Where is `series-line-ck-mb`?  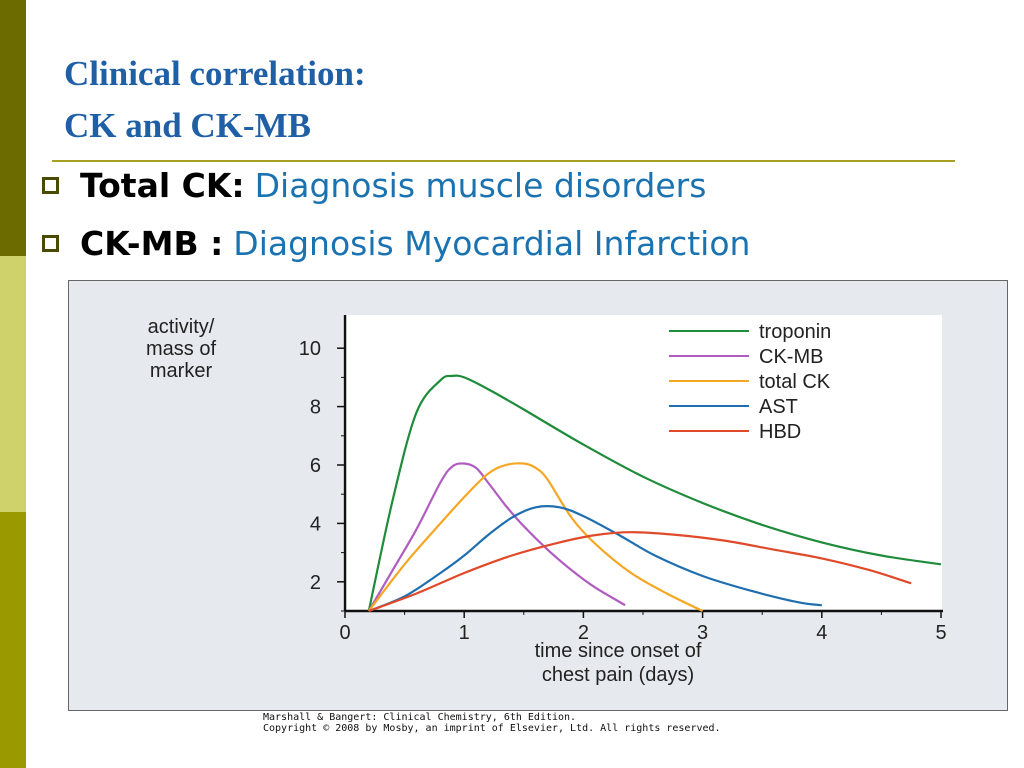 series-line-ck-mb is located at coordinates (496, 537).